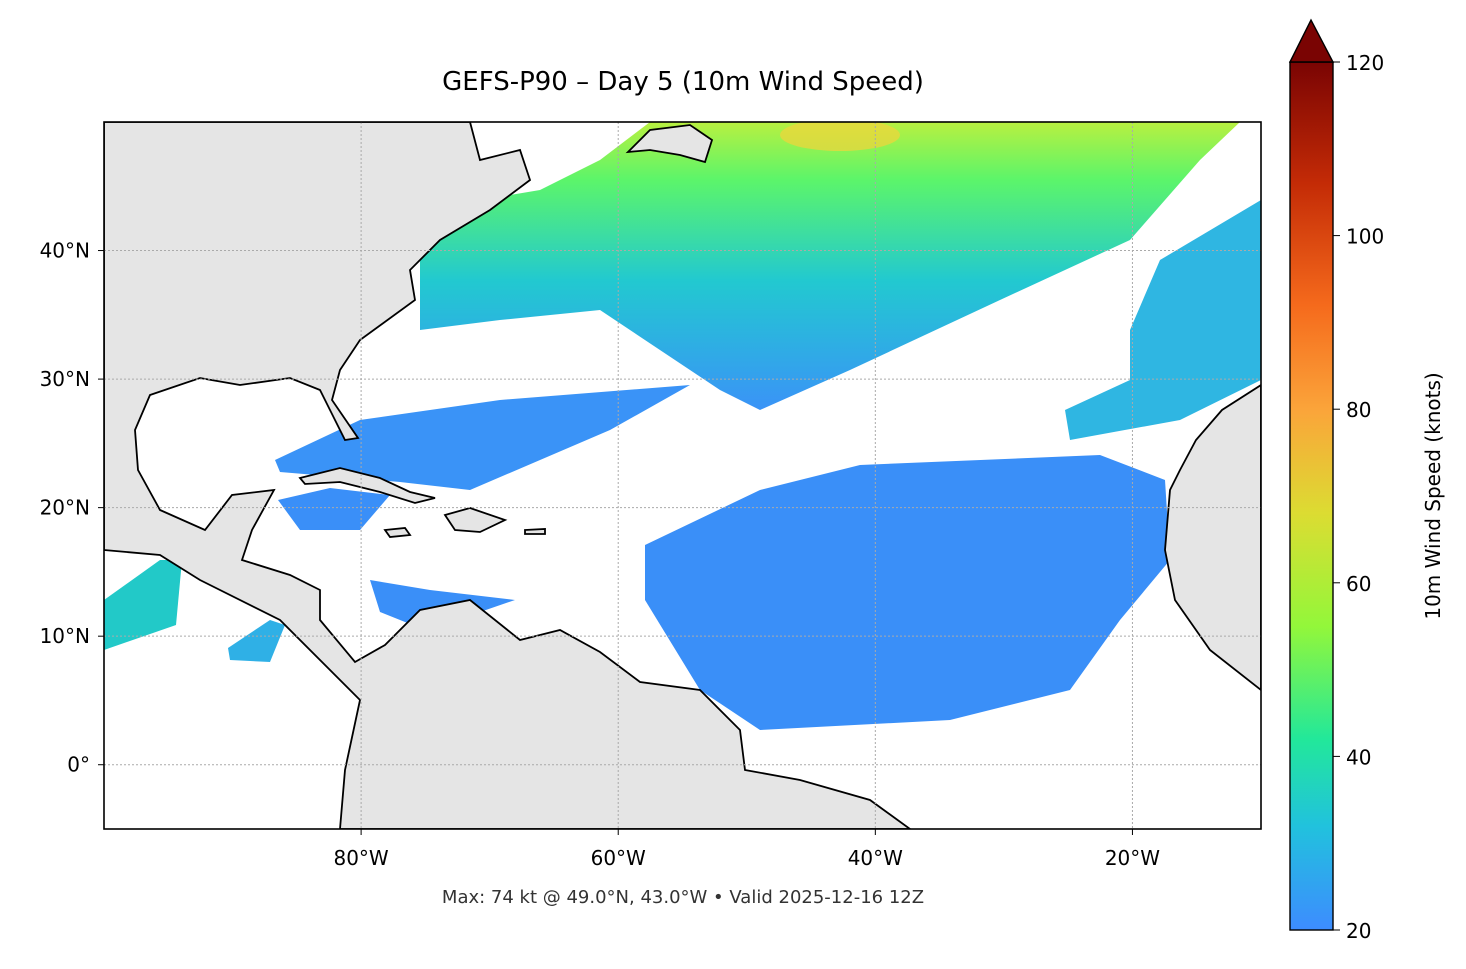 The image size is (1466, 969). What do you see at coordinates (360, 858) in the screenshot?
I see `x-tick-label: 80°W` at bounding box center [360, 858].